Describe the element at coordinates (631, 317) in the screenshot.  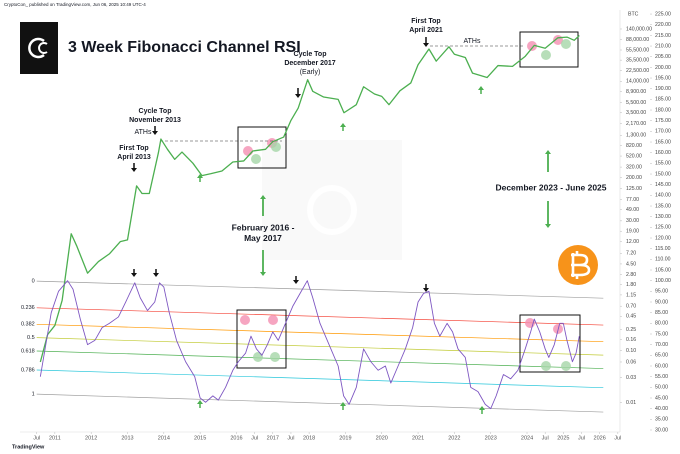
I see `y-tick-label: 0.45` at that location.